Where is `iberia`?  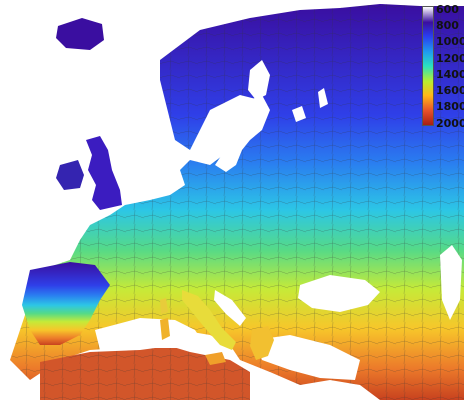 iberia is located at coordinates (66, 303).